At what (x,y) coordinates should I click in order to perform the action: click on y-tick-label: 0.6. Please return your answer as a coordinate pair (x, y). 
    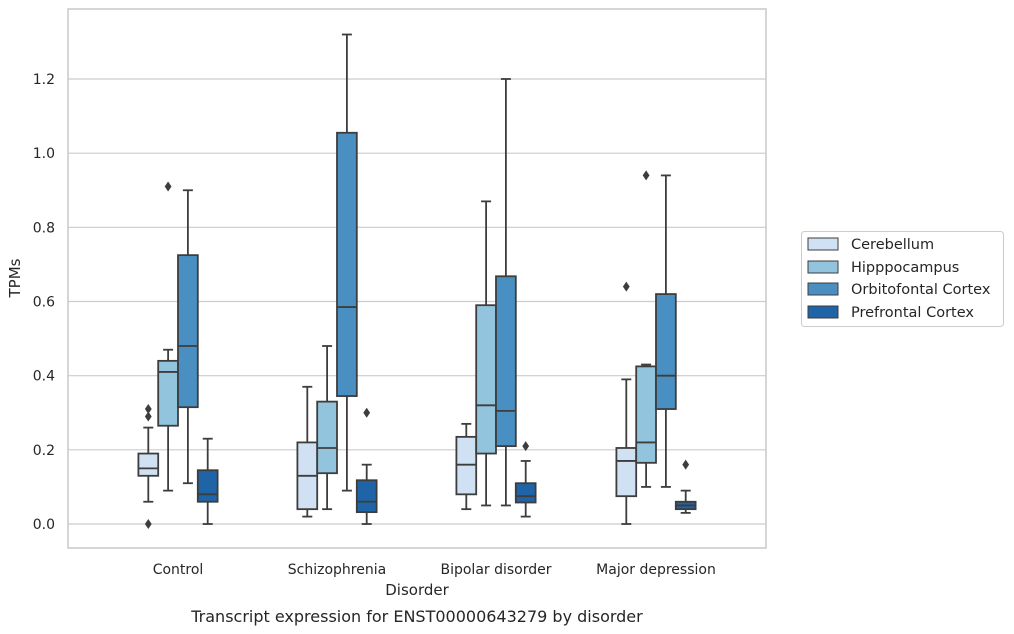
    Looking at the image, I should click on (44, 303).